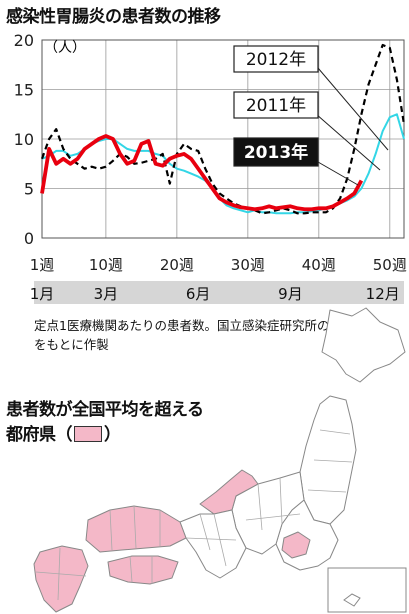  What do you see at coordinates (143, 570) in the screenshot?
I see `map-region-shikoku` at bounding box center [143, 570].